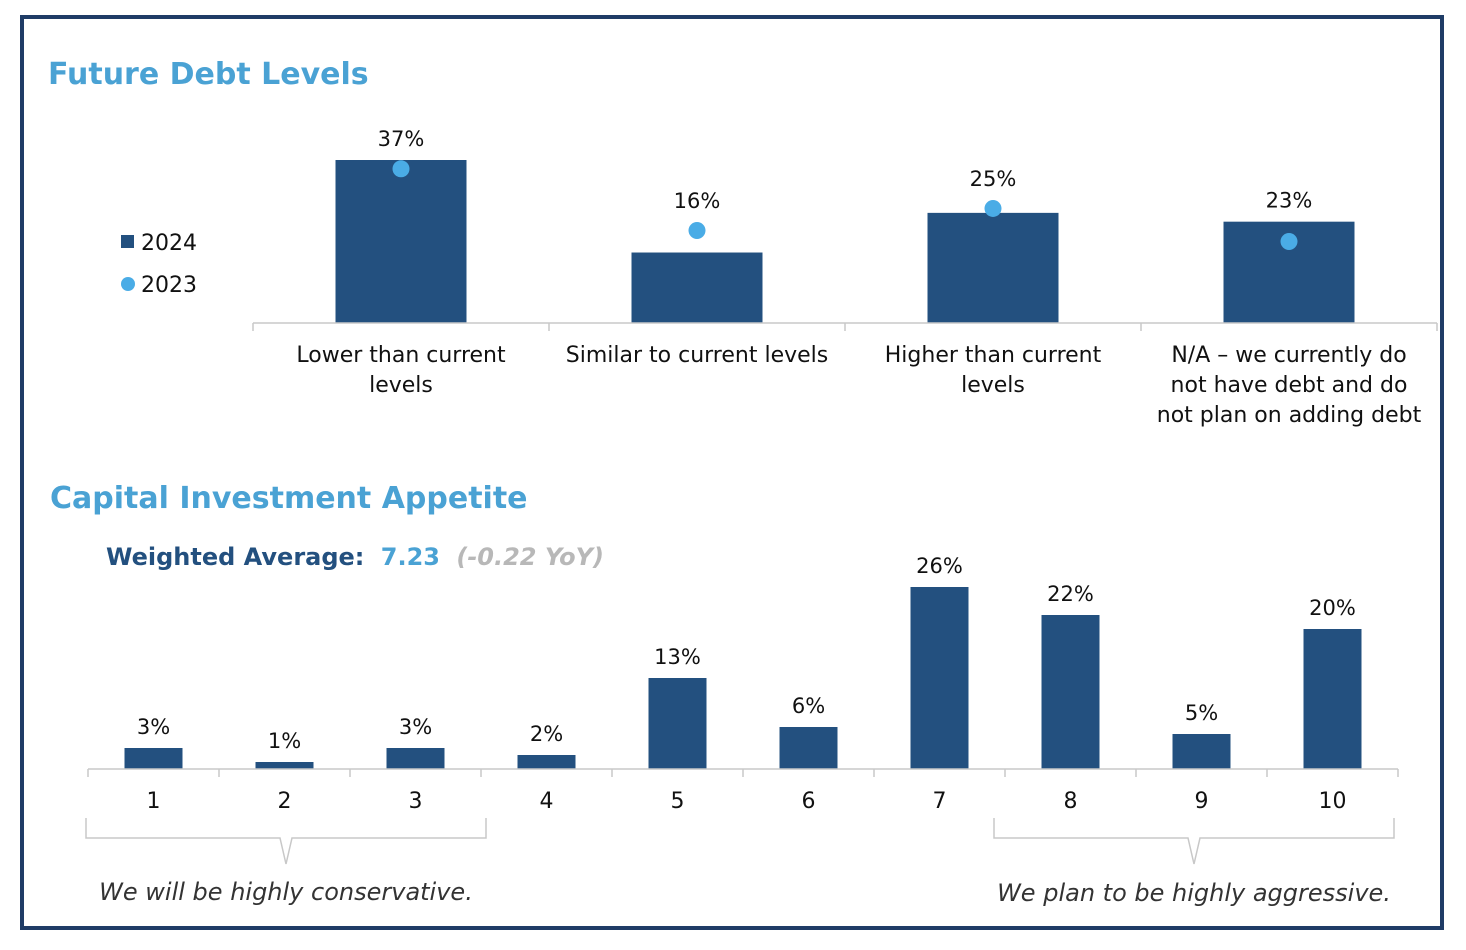  I want to click on debt-category-label: Similar to current levels, so click(697, 355).